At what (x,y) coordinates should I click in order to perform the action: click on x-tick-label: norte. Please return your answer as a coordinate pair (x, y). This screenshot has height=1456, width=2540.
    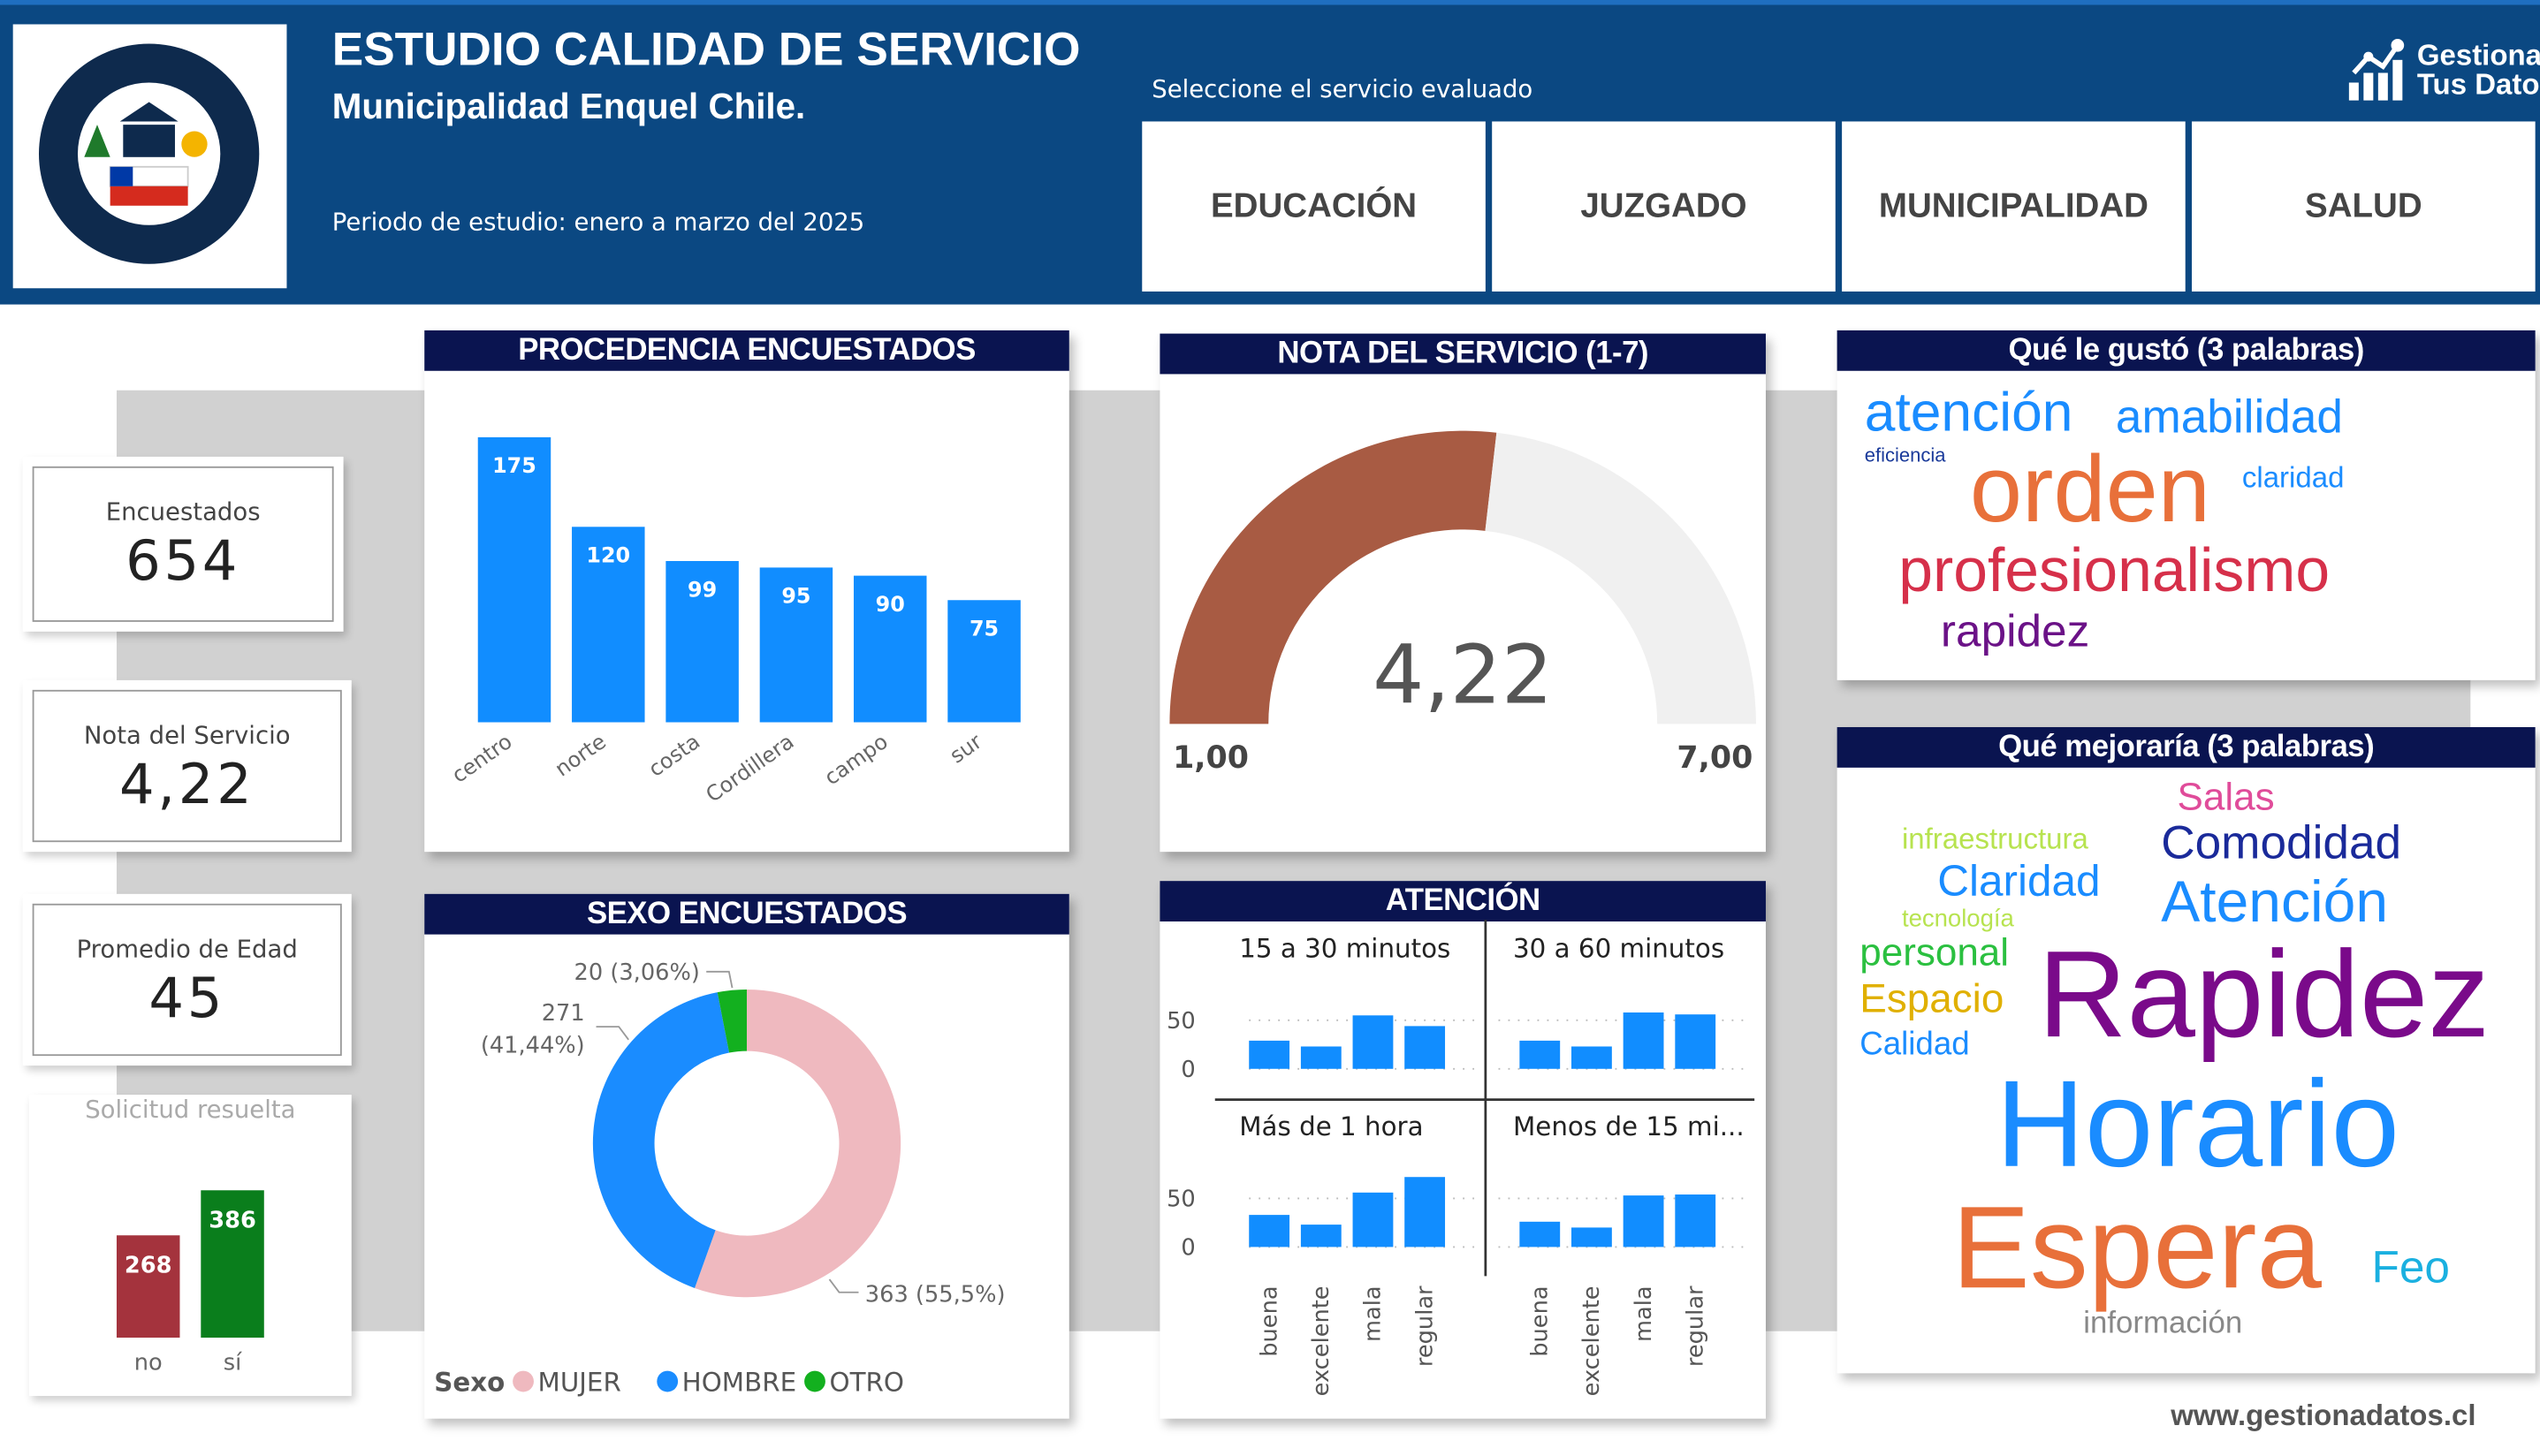
    Looking at the image, I should click on (581, 755).